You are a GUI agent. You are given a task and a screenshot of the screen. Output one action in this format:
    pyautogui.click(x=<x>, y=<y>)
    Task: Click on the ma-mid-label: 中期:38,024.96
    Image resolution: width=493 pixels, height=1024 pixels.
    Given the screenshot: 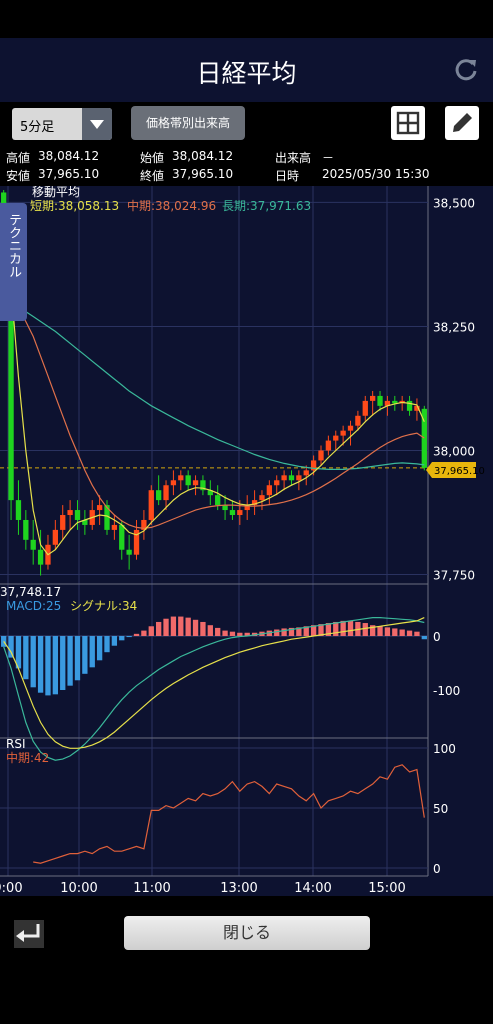 What is the action you would take?
    pyautogui.click(x=171, y=205)
    